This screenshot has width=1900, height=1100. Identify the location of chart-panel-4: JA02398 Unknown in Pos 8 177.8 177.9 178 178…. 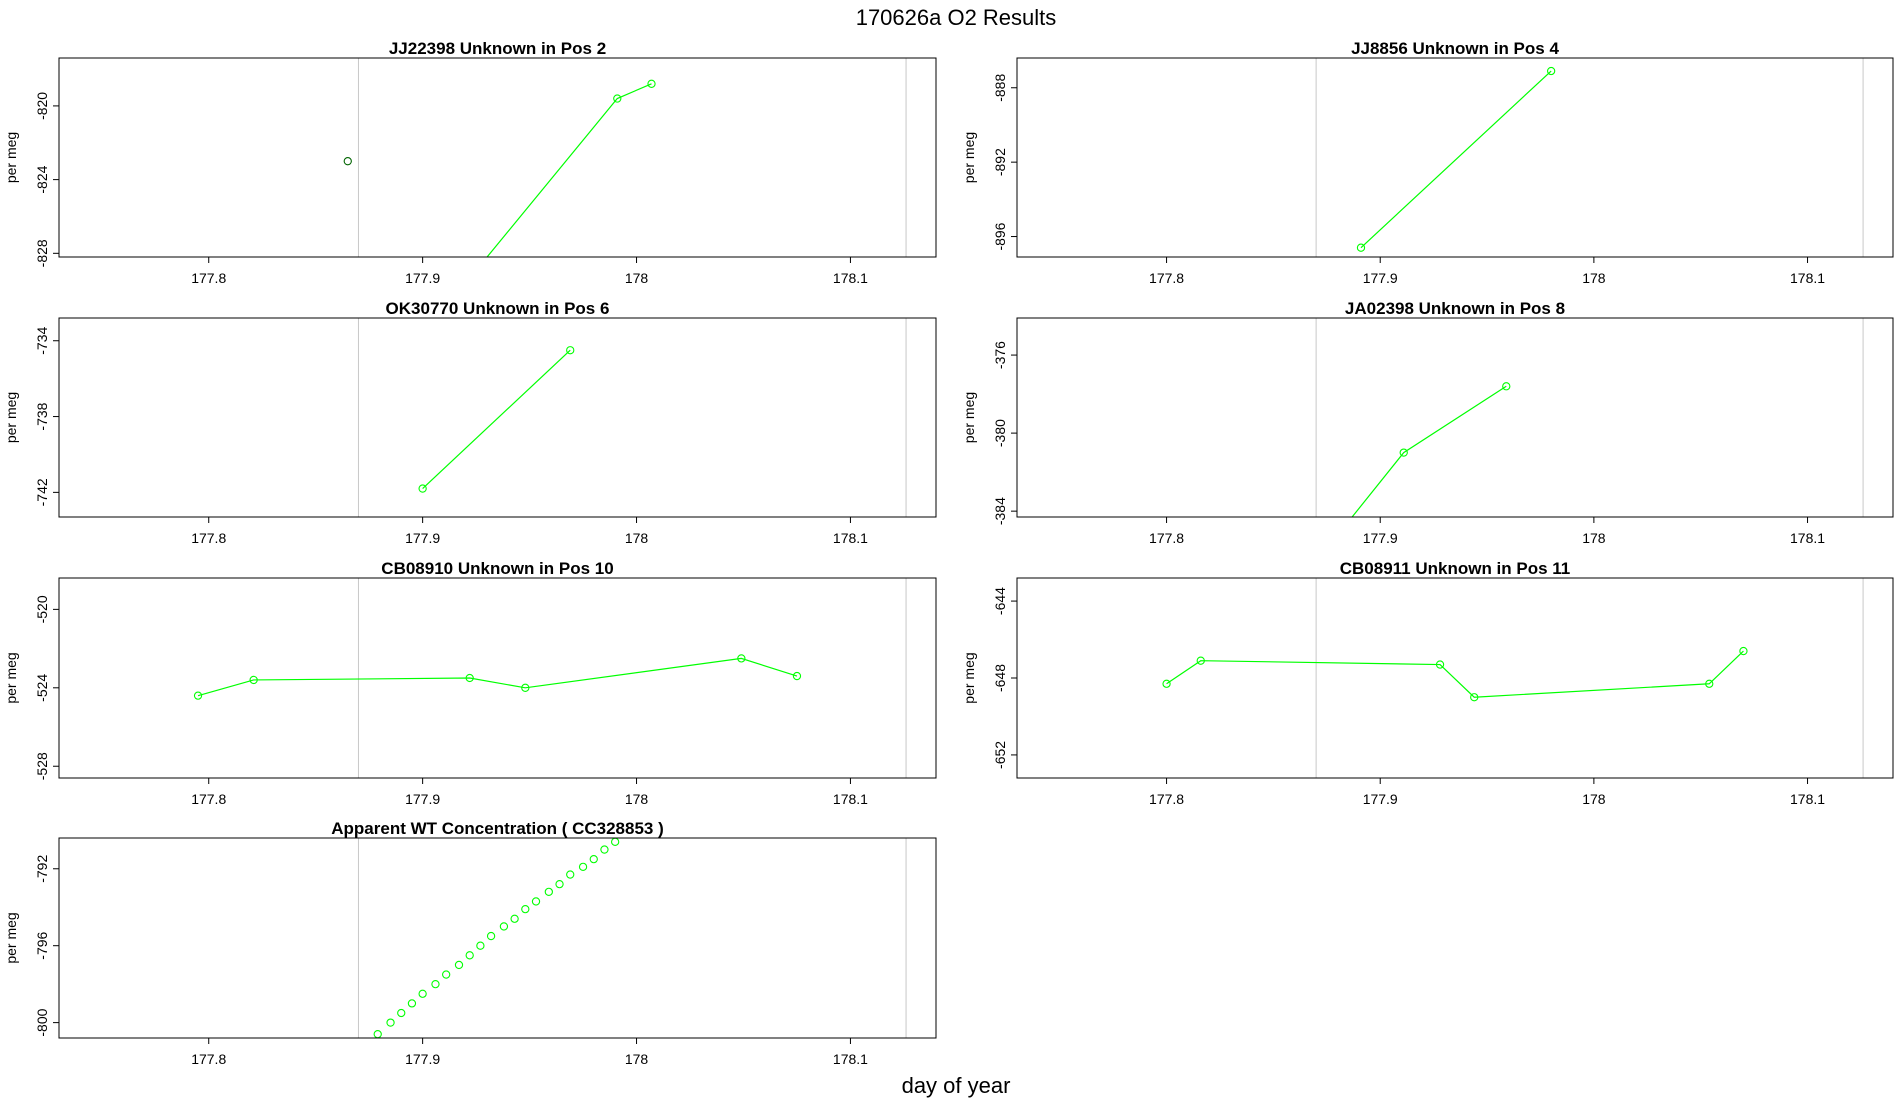
(1427, 422).